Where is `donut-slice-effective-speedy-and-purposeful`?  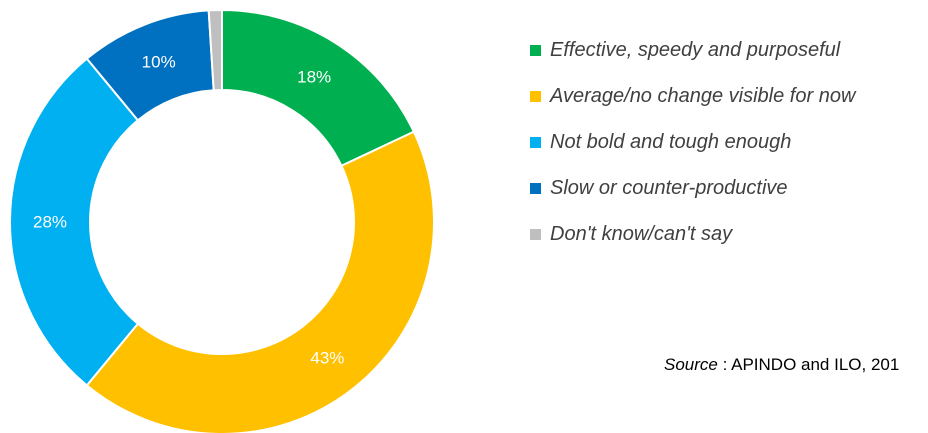 donut-slice-effective-speedy-and-purposeful is located at coordinates (318, 88).